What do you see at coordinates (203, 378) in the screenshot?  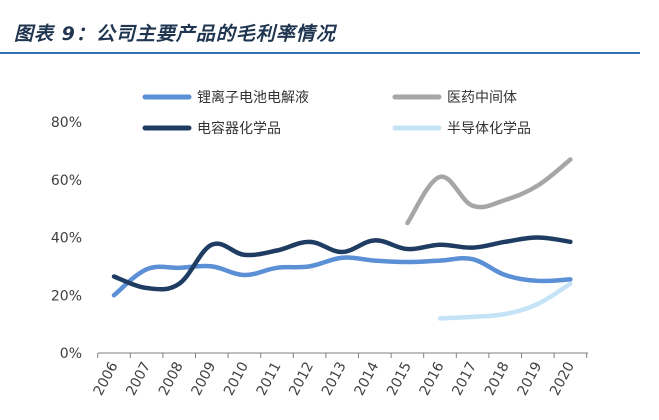 I see `x-tick-label: 2009` at bounding box center [203, 378].